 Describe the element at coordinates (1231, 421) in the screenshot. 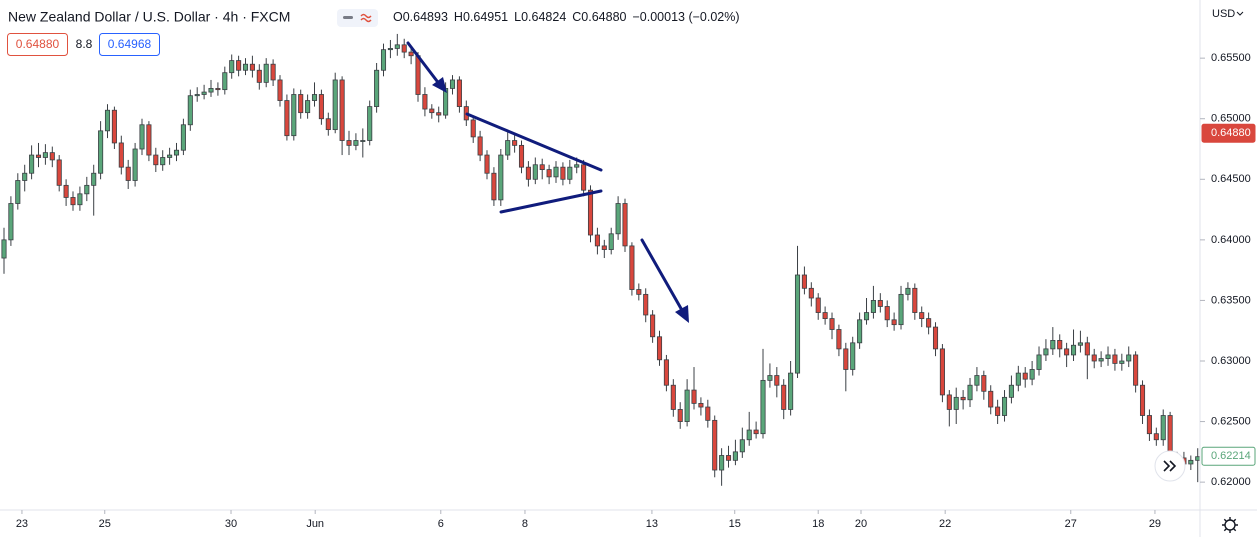

I see `y-tick-label: 0.62500` at that location.